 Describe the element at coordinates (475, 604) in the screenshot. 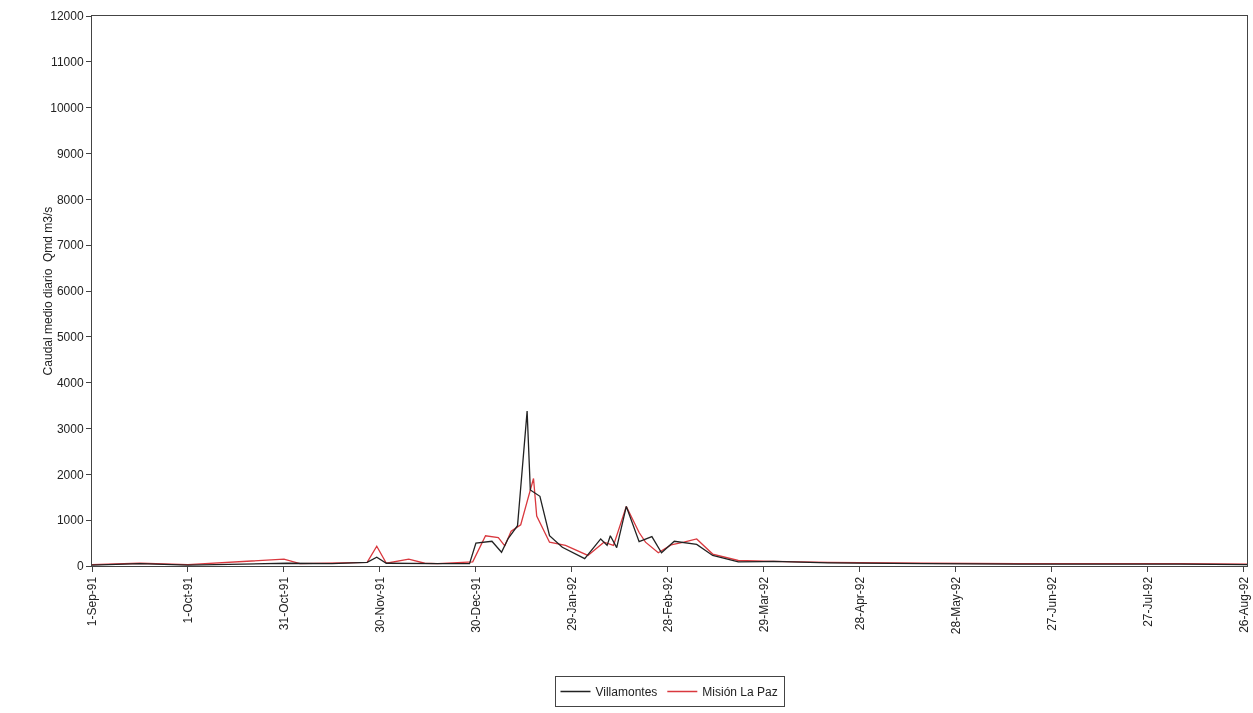

I see `x-tick-label: 30-Dec-91` at that location.